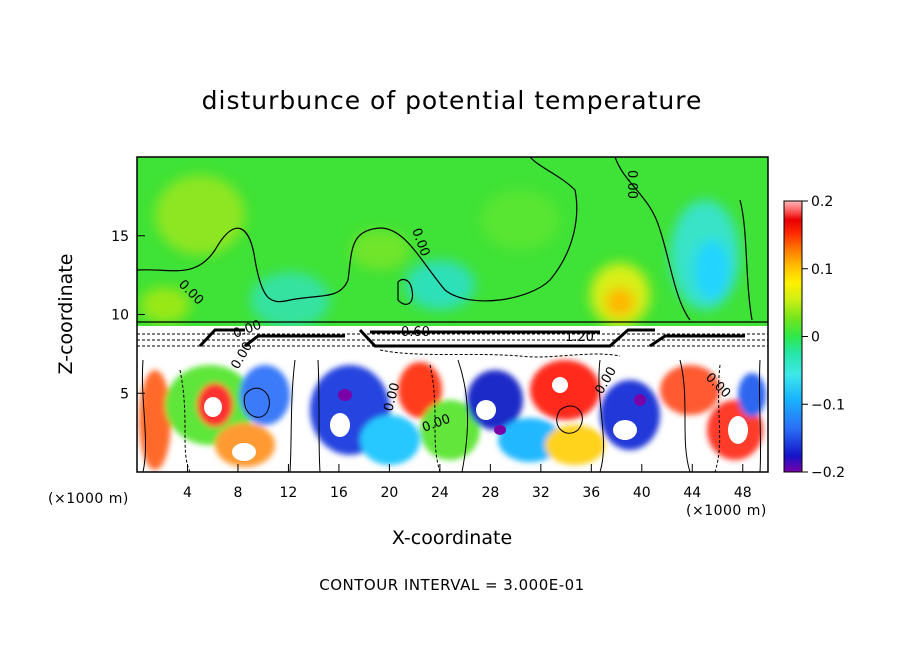 This screenshot has width=904, height=654. What do you see at coordinates (88, 499) in the screenshot?
I see `x-unit-left: (×1000 m)` at bounding box center [88, 499].